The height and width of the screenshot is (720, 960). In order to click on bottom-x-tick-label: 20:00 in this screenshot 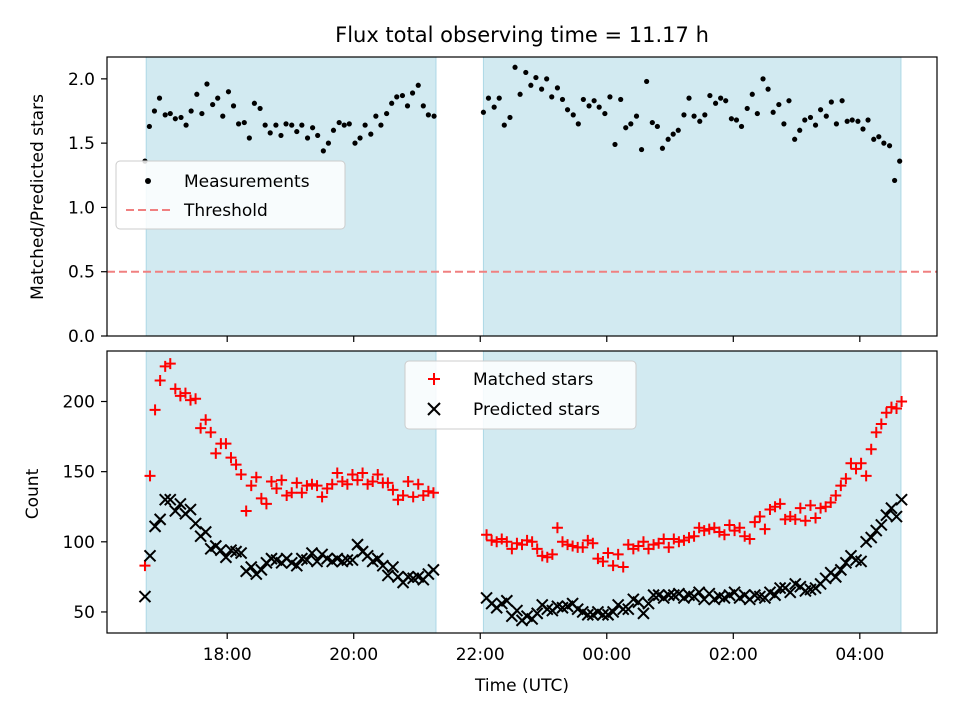, I will do `click(353, 655)`.